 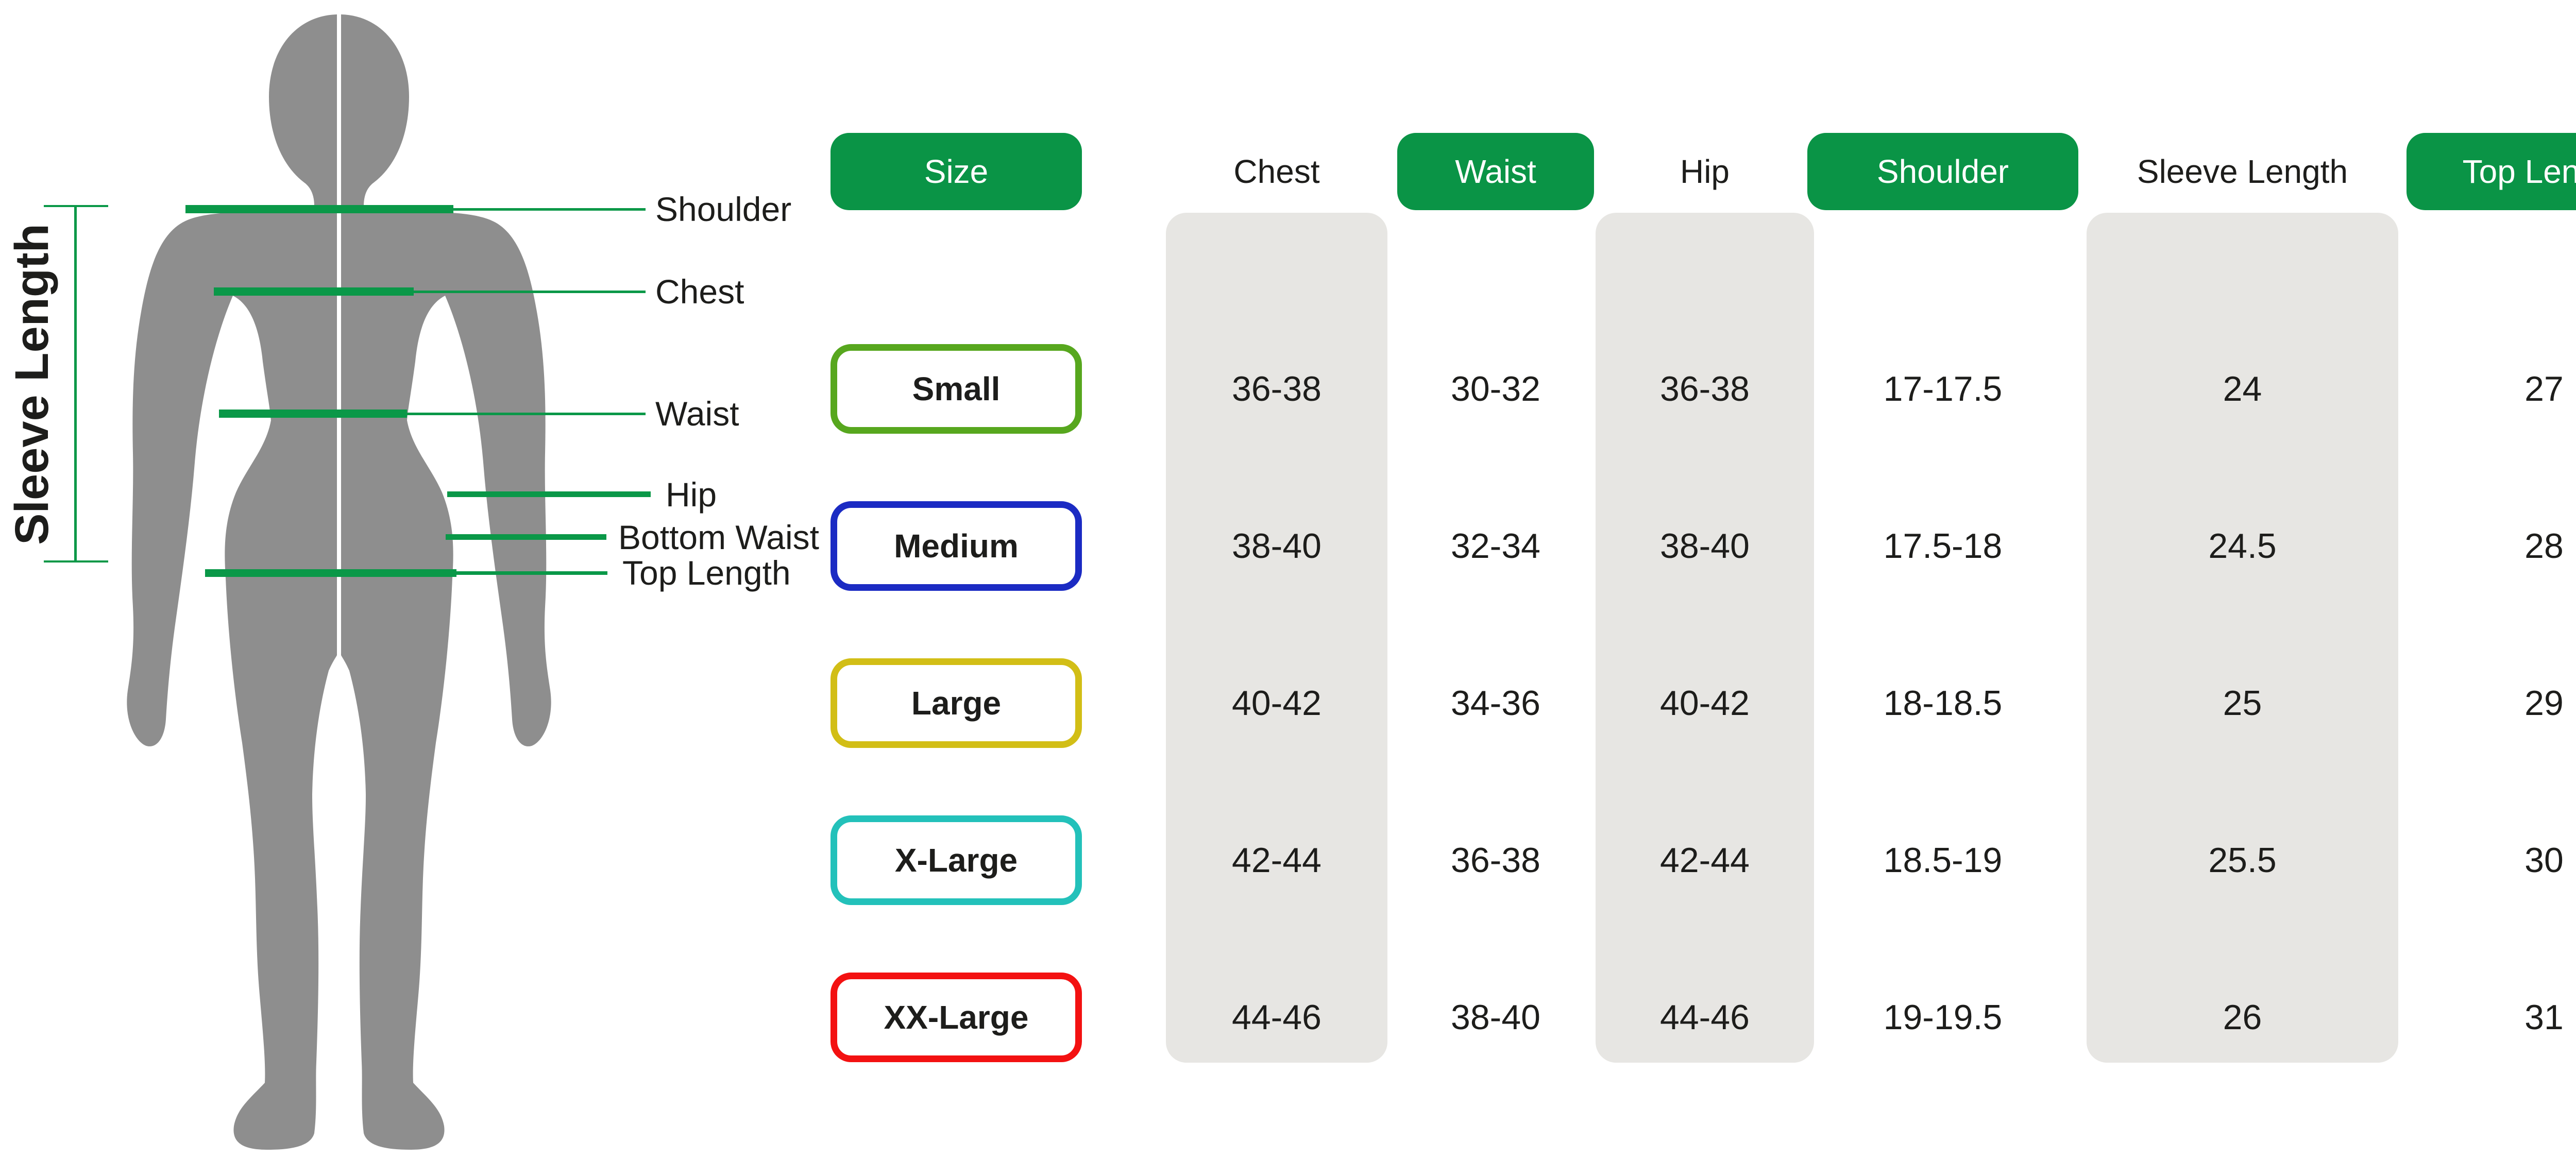 What do you see at coordinates (526, 414) in the screenshot?
I see `waist-line-thin` at bounding box center [526, 414].